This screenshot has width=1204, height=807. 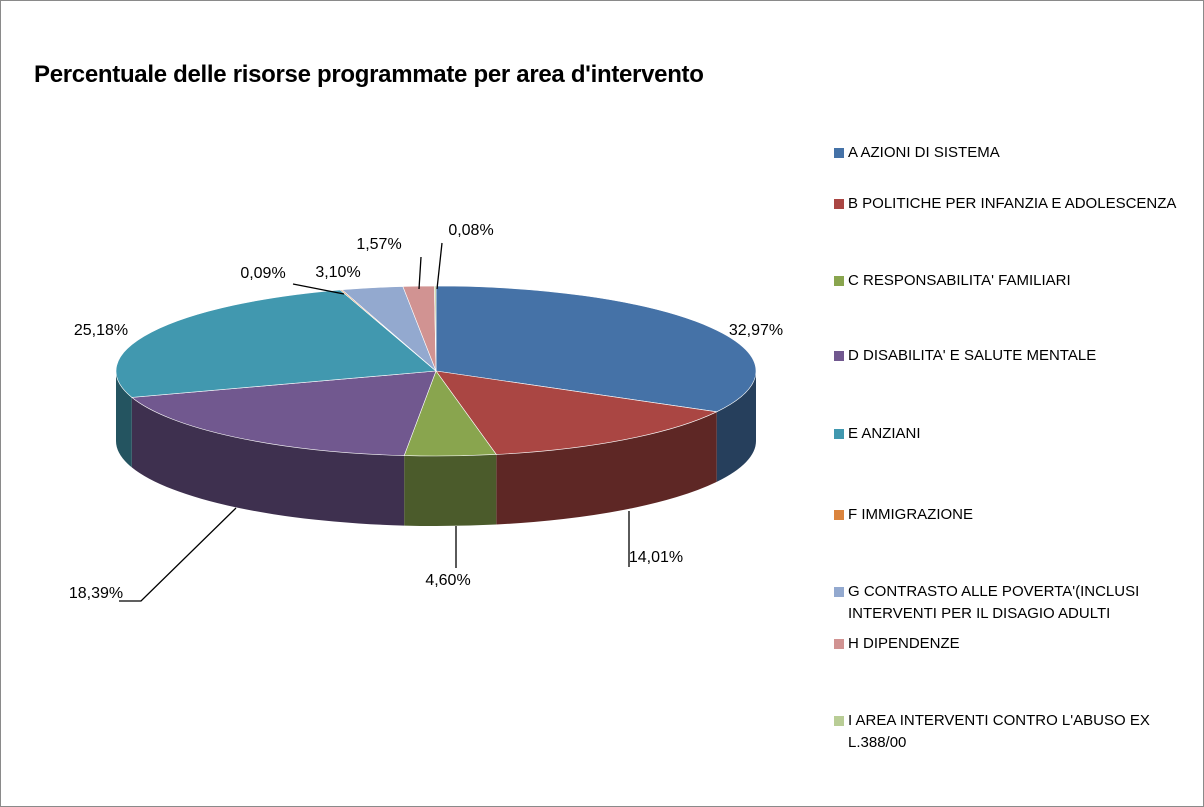 What do you see at coordinates (101, 330) in the screenshot?
I see `data-label: 25,18%` at bounding box center [101, 330].